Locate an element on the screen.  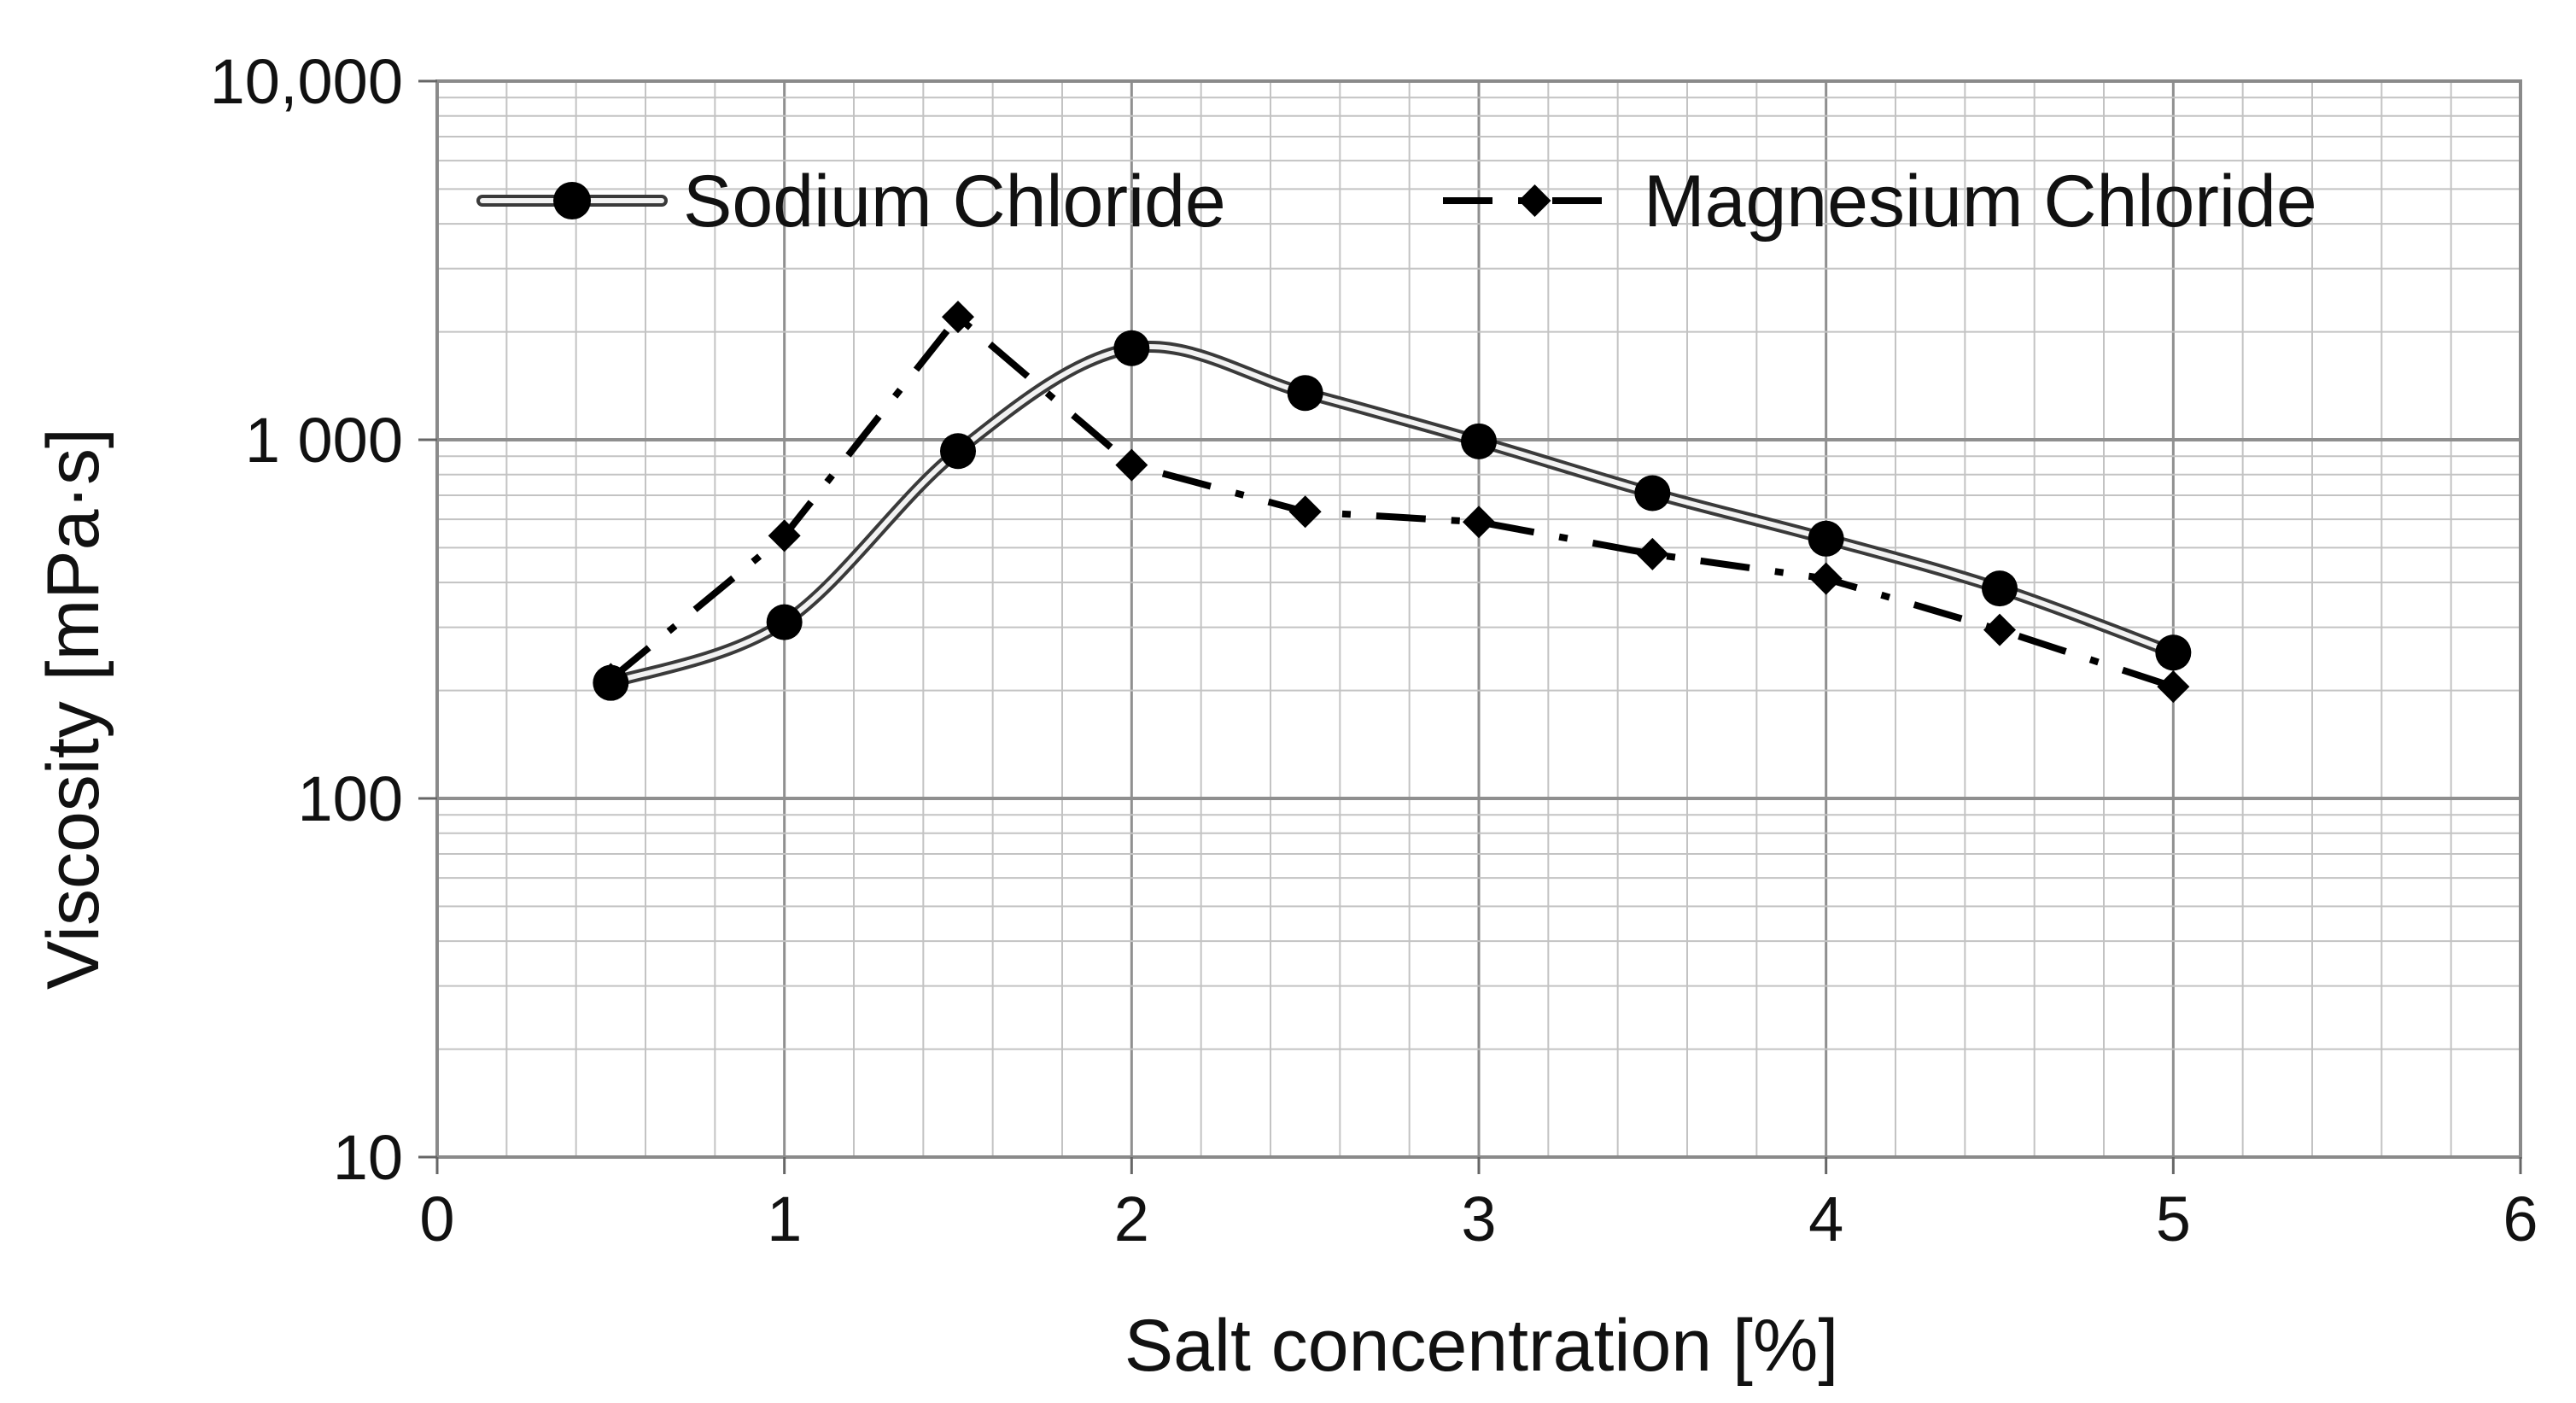
x-axis-title: Salt concentration [%] is located at coordinates (1481, 1346).